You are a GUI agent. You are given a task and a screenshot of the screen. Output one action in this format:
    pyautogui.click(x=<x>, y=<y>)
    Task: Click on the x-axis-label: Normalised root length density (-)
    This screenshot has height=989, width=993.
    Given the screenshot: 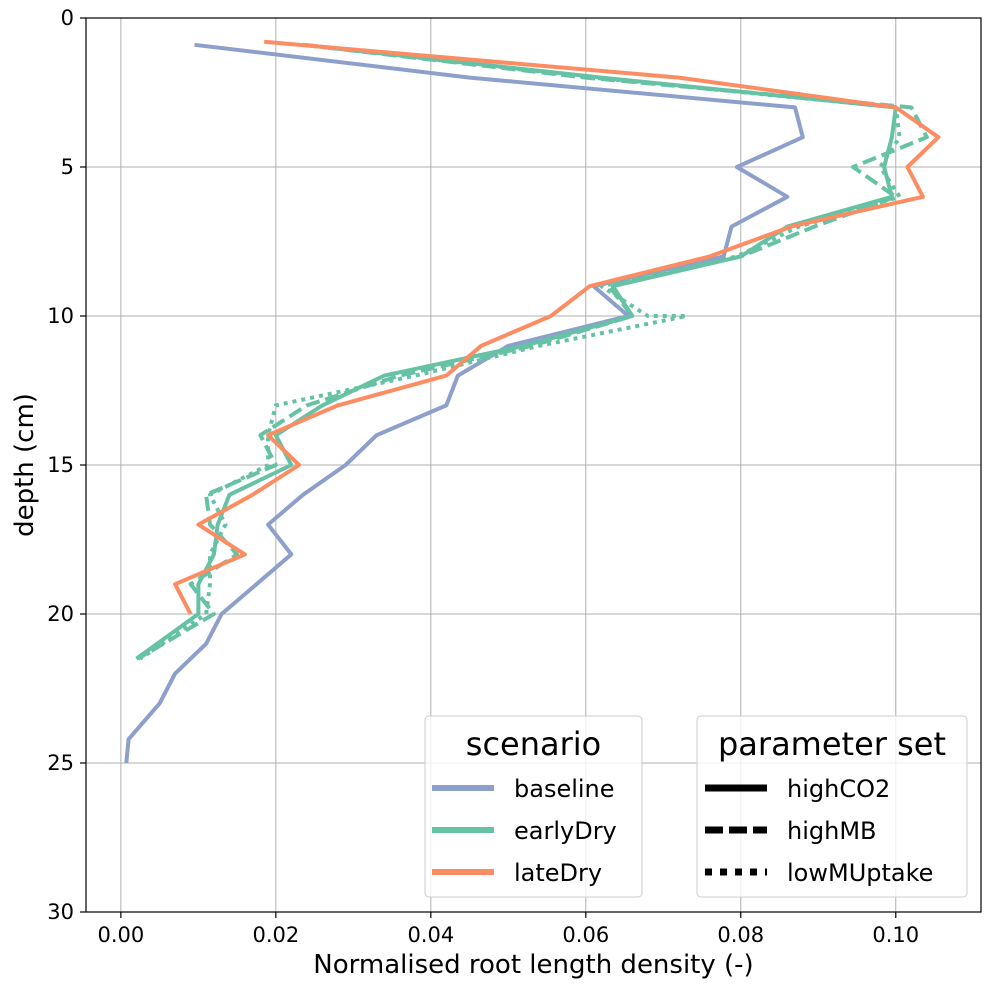 What is the action you would take?
    pyautogui.click(x=533, y=965)
    